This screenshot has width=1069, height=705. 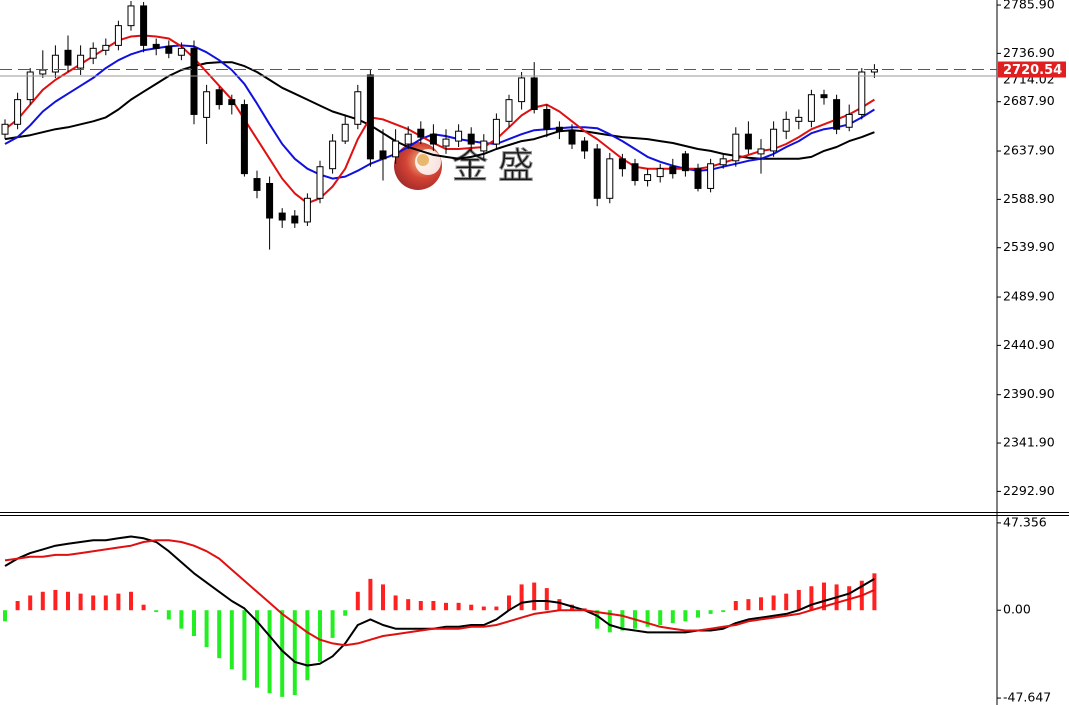 I want to click on price-tag, so click(x=1032, y=69).